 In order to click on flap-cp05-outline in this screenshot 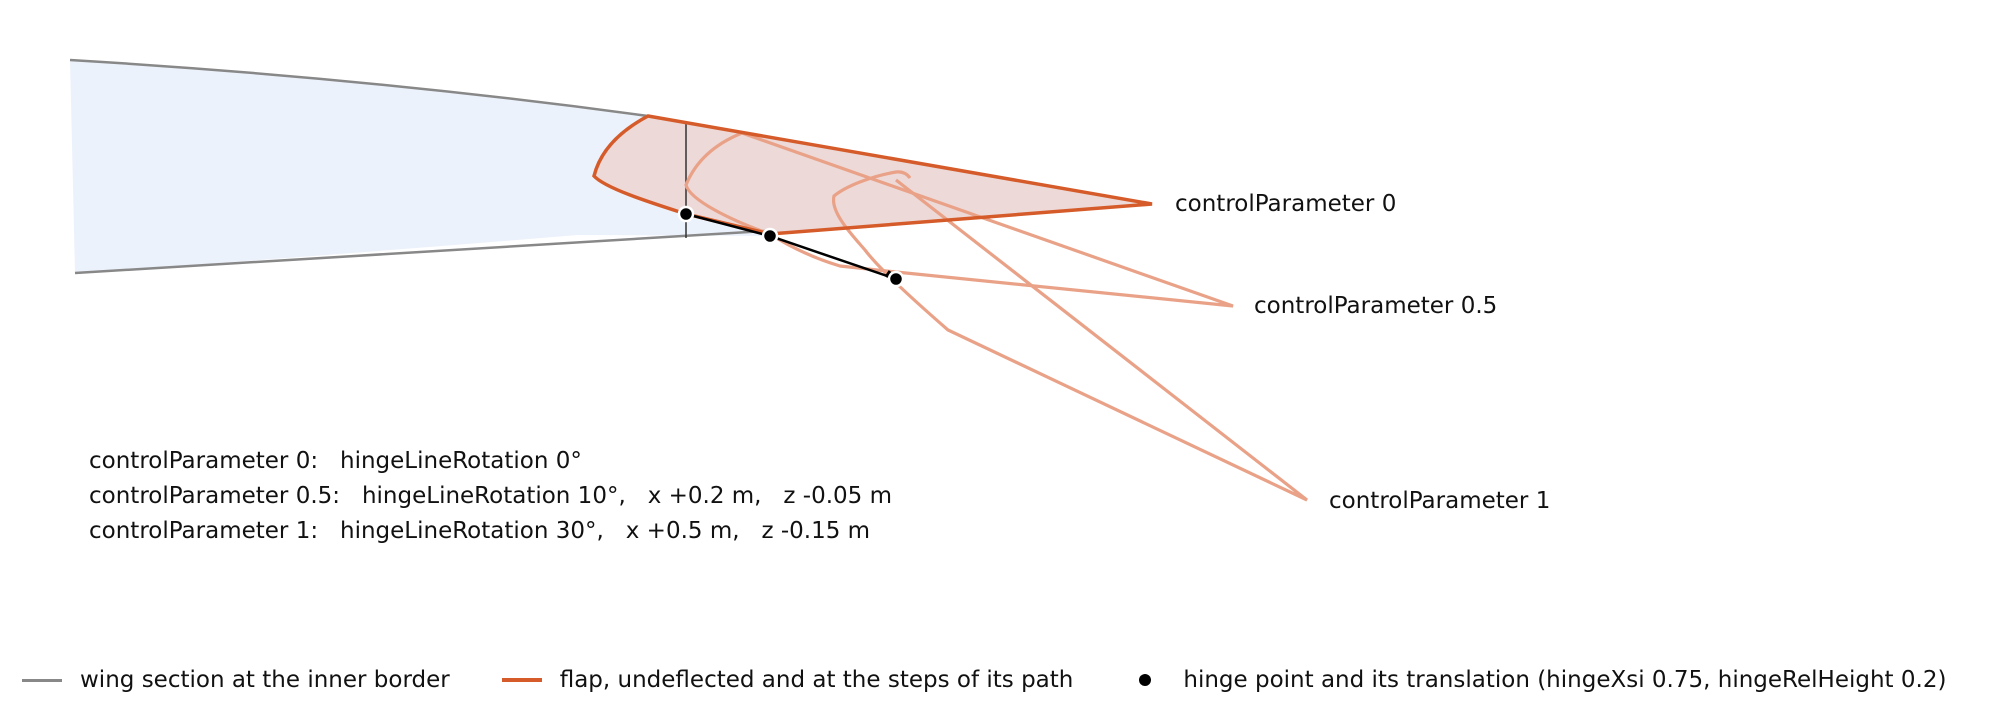, I will do `click(959, 219)`.